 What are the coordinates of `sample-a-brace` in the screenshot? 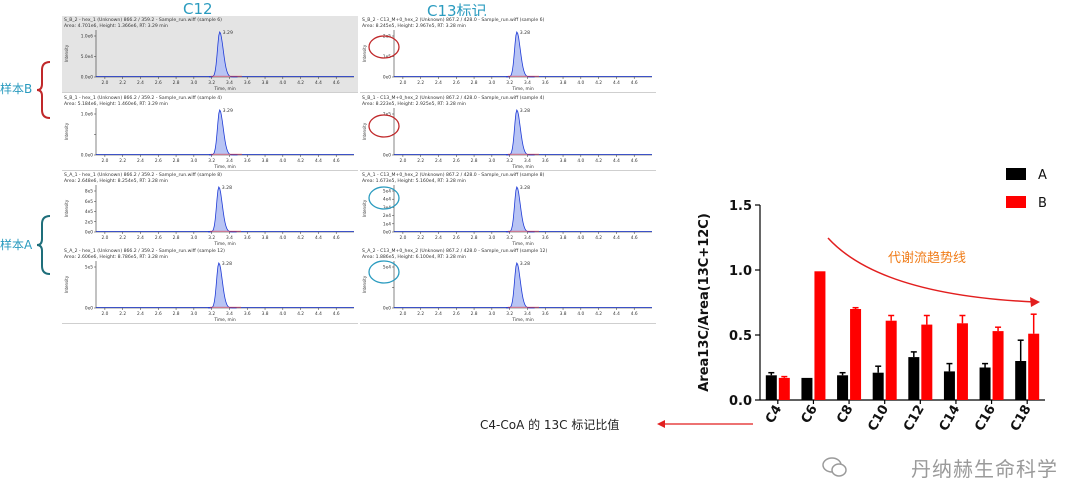 It's located at (43, 245).